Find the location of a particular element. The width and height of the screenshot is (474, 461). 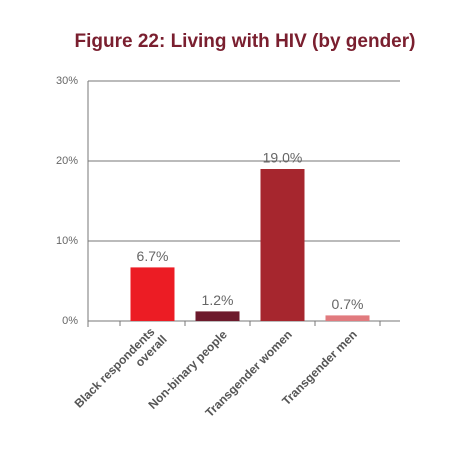

y-tick-label: 30% is located at coordinates (67, 81).